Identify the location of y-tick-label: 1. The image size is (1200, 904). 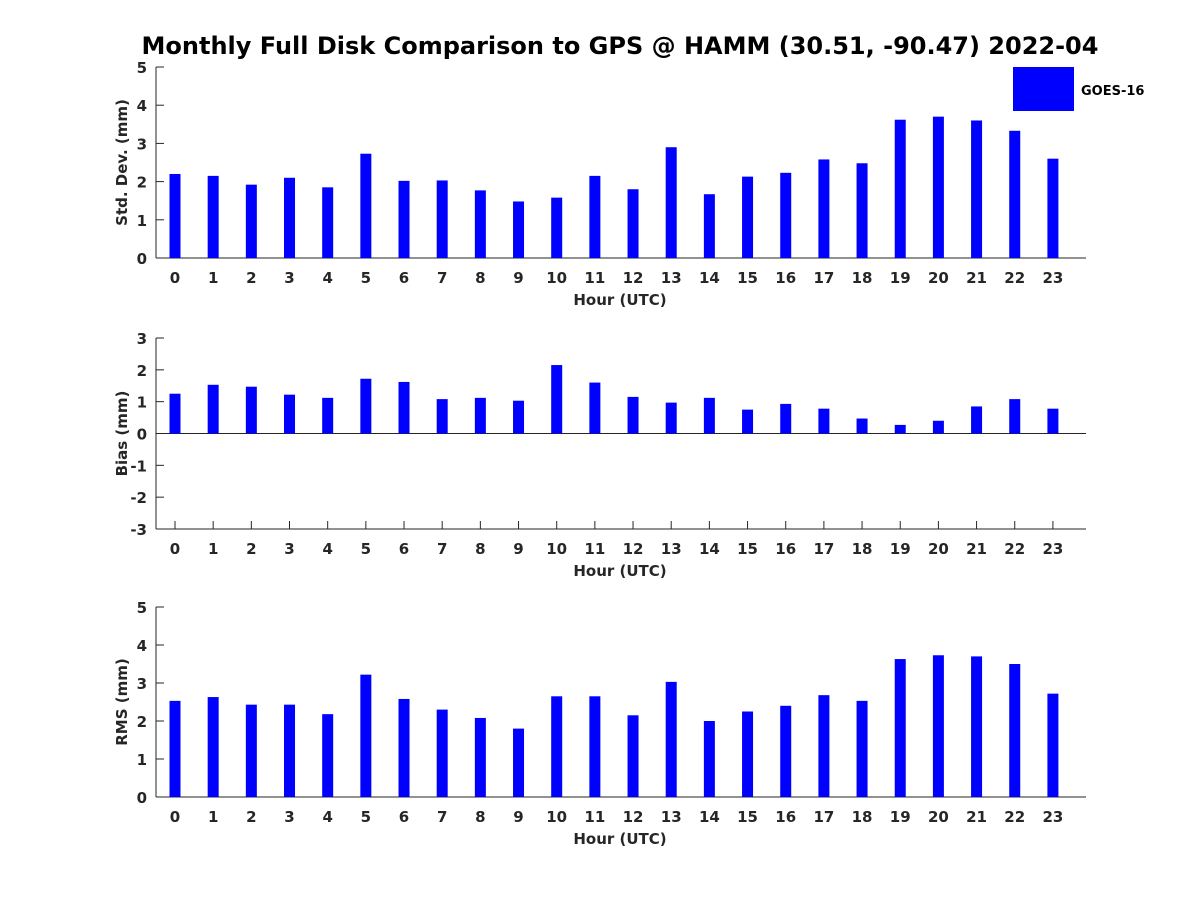
(142, 760).